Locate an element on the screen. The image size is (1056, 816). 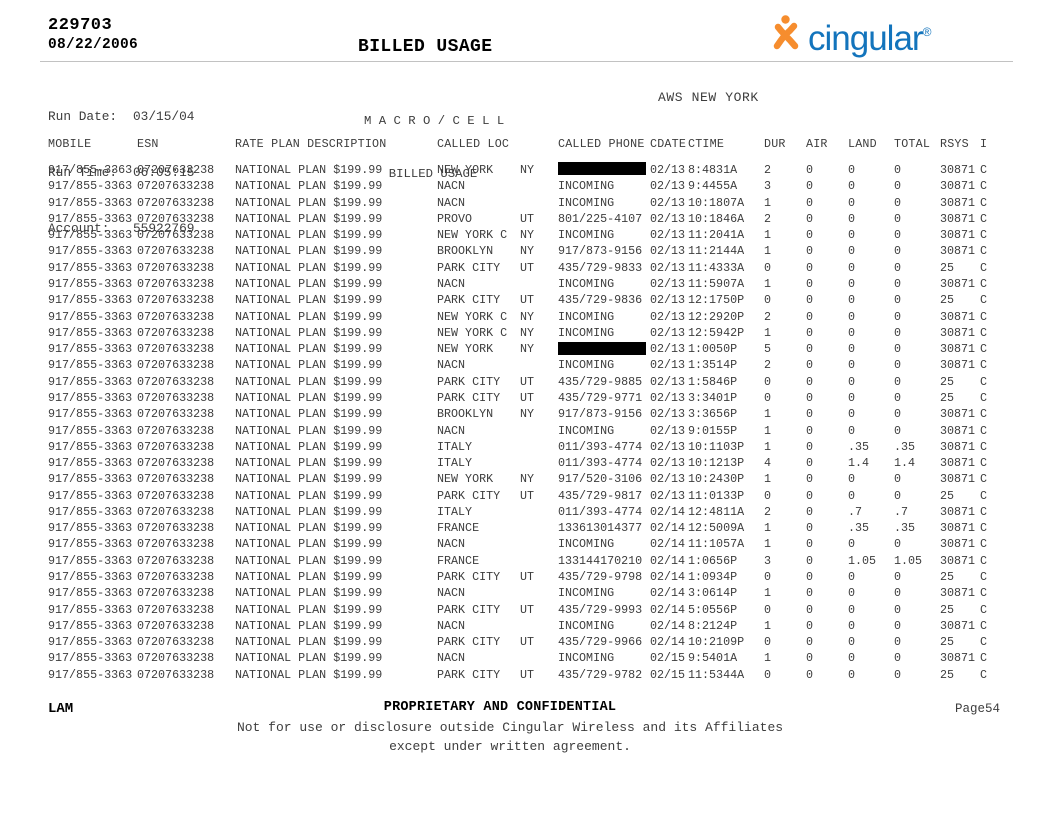
cell-ctime: 1:0934P is located at coordinates (713, 577).